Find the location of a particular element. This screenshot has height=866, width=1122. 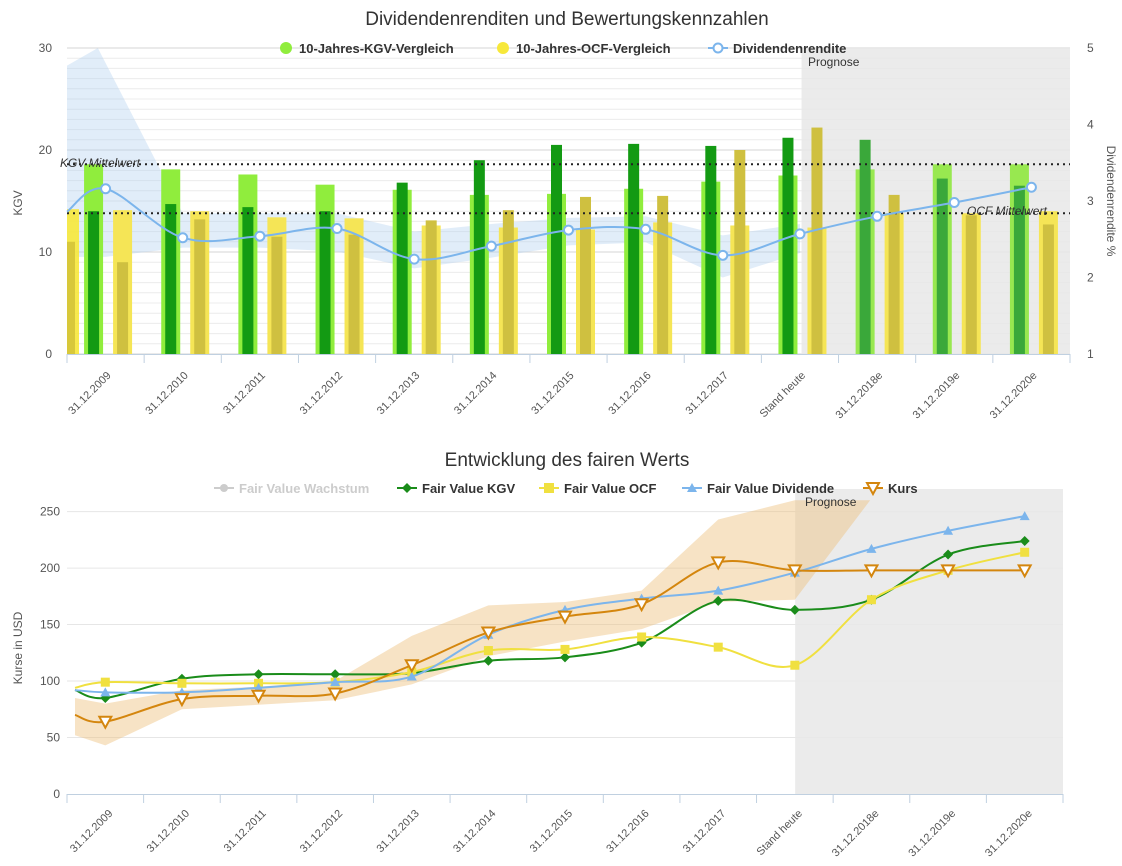

legend-item-ocf-comparison: 10-Jahres-OCF-Vergleich is located at coordinates (584, 48).